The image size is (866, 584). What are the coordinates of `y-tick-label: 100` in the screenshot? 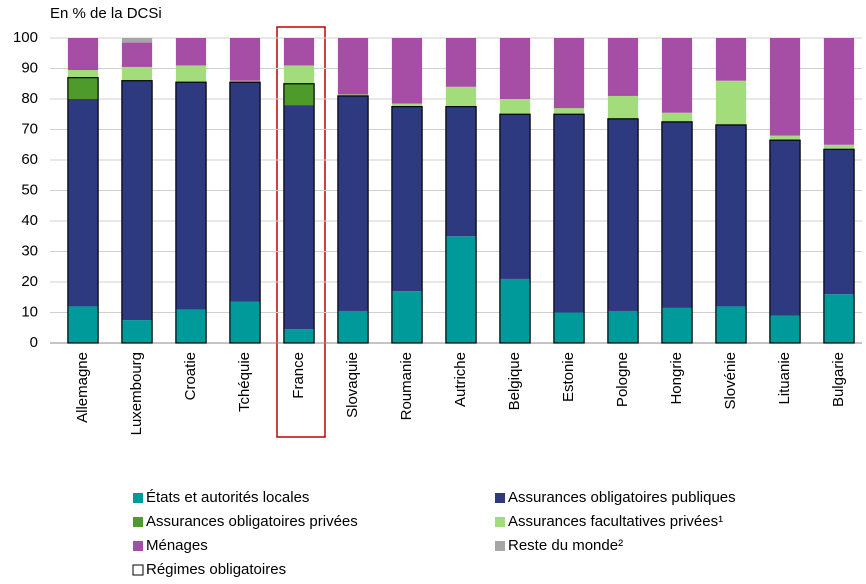 It's located at (25, 37).